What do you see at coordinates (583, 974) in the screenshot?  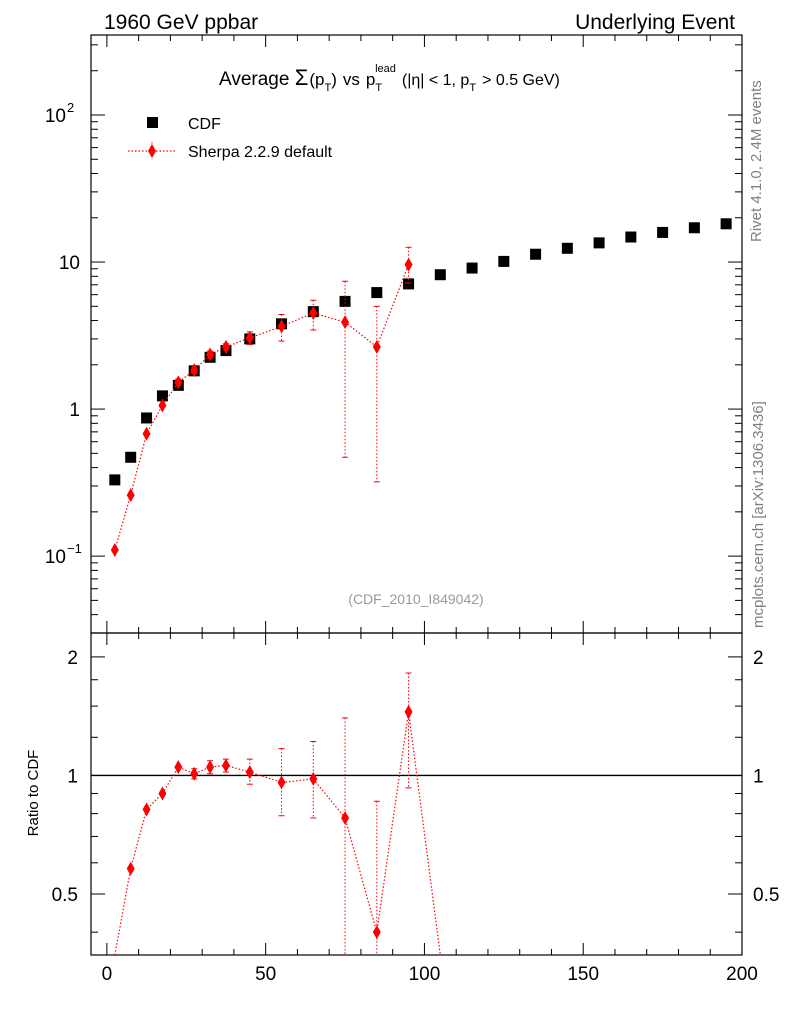 I see `x-tick-label: 150` at bounding box center [583, 974].